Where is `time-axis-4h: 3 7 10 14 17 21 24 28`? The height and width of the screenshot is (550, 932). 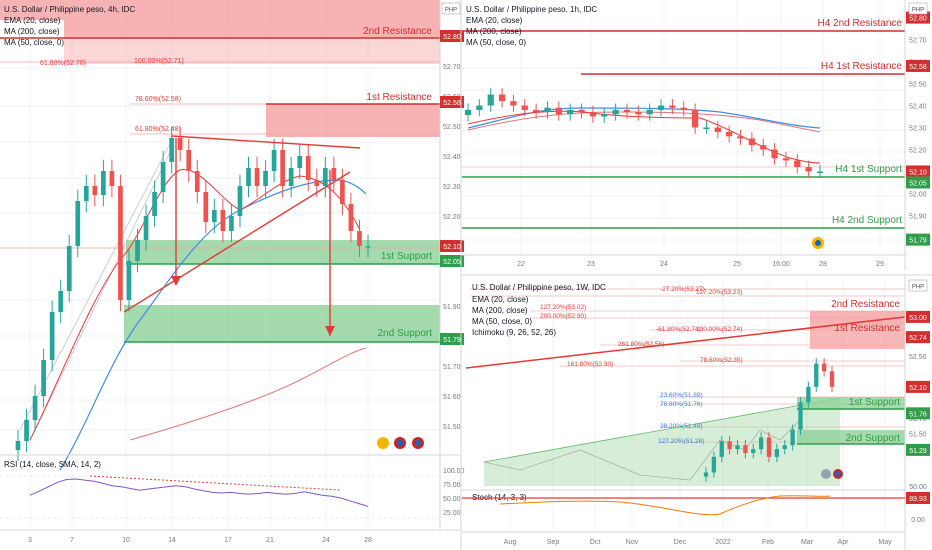
time-axis-4h: 3 7 10 14 17 21 24 28 is located at coordinates (200, 540).